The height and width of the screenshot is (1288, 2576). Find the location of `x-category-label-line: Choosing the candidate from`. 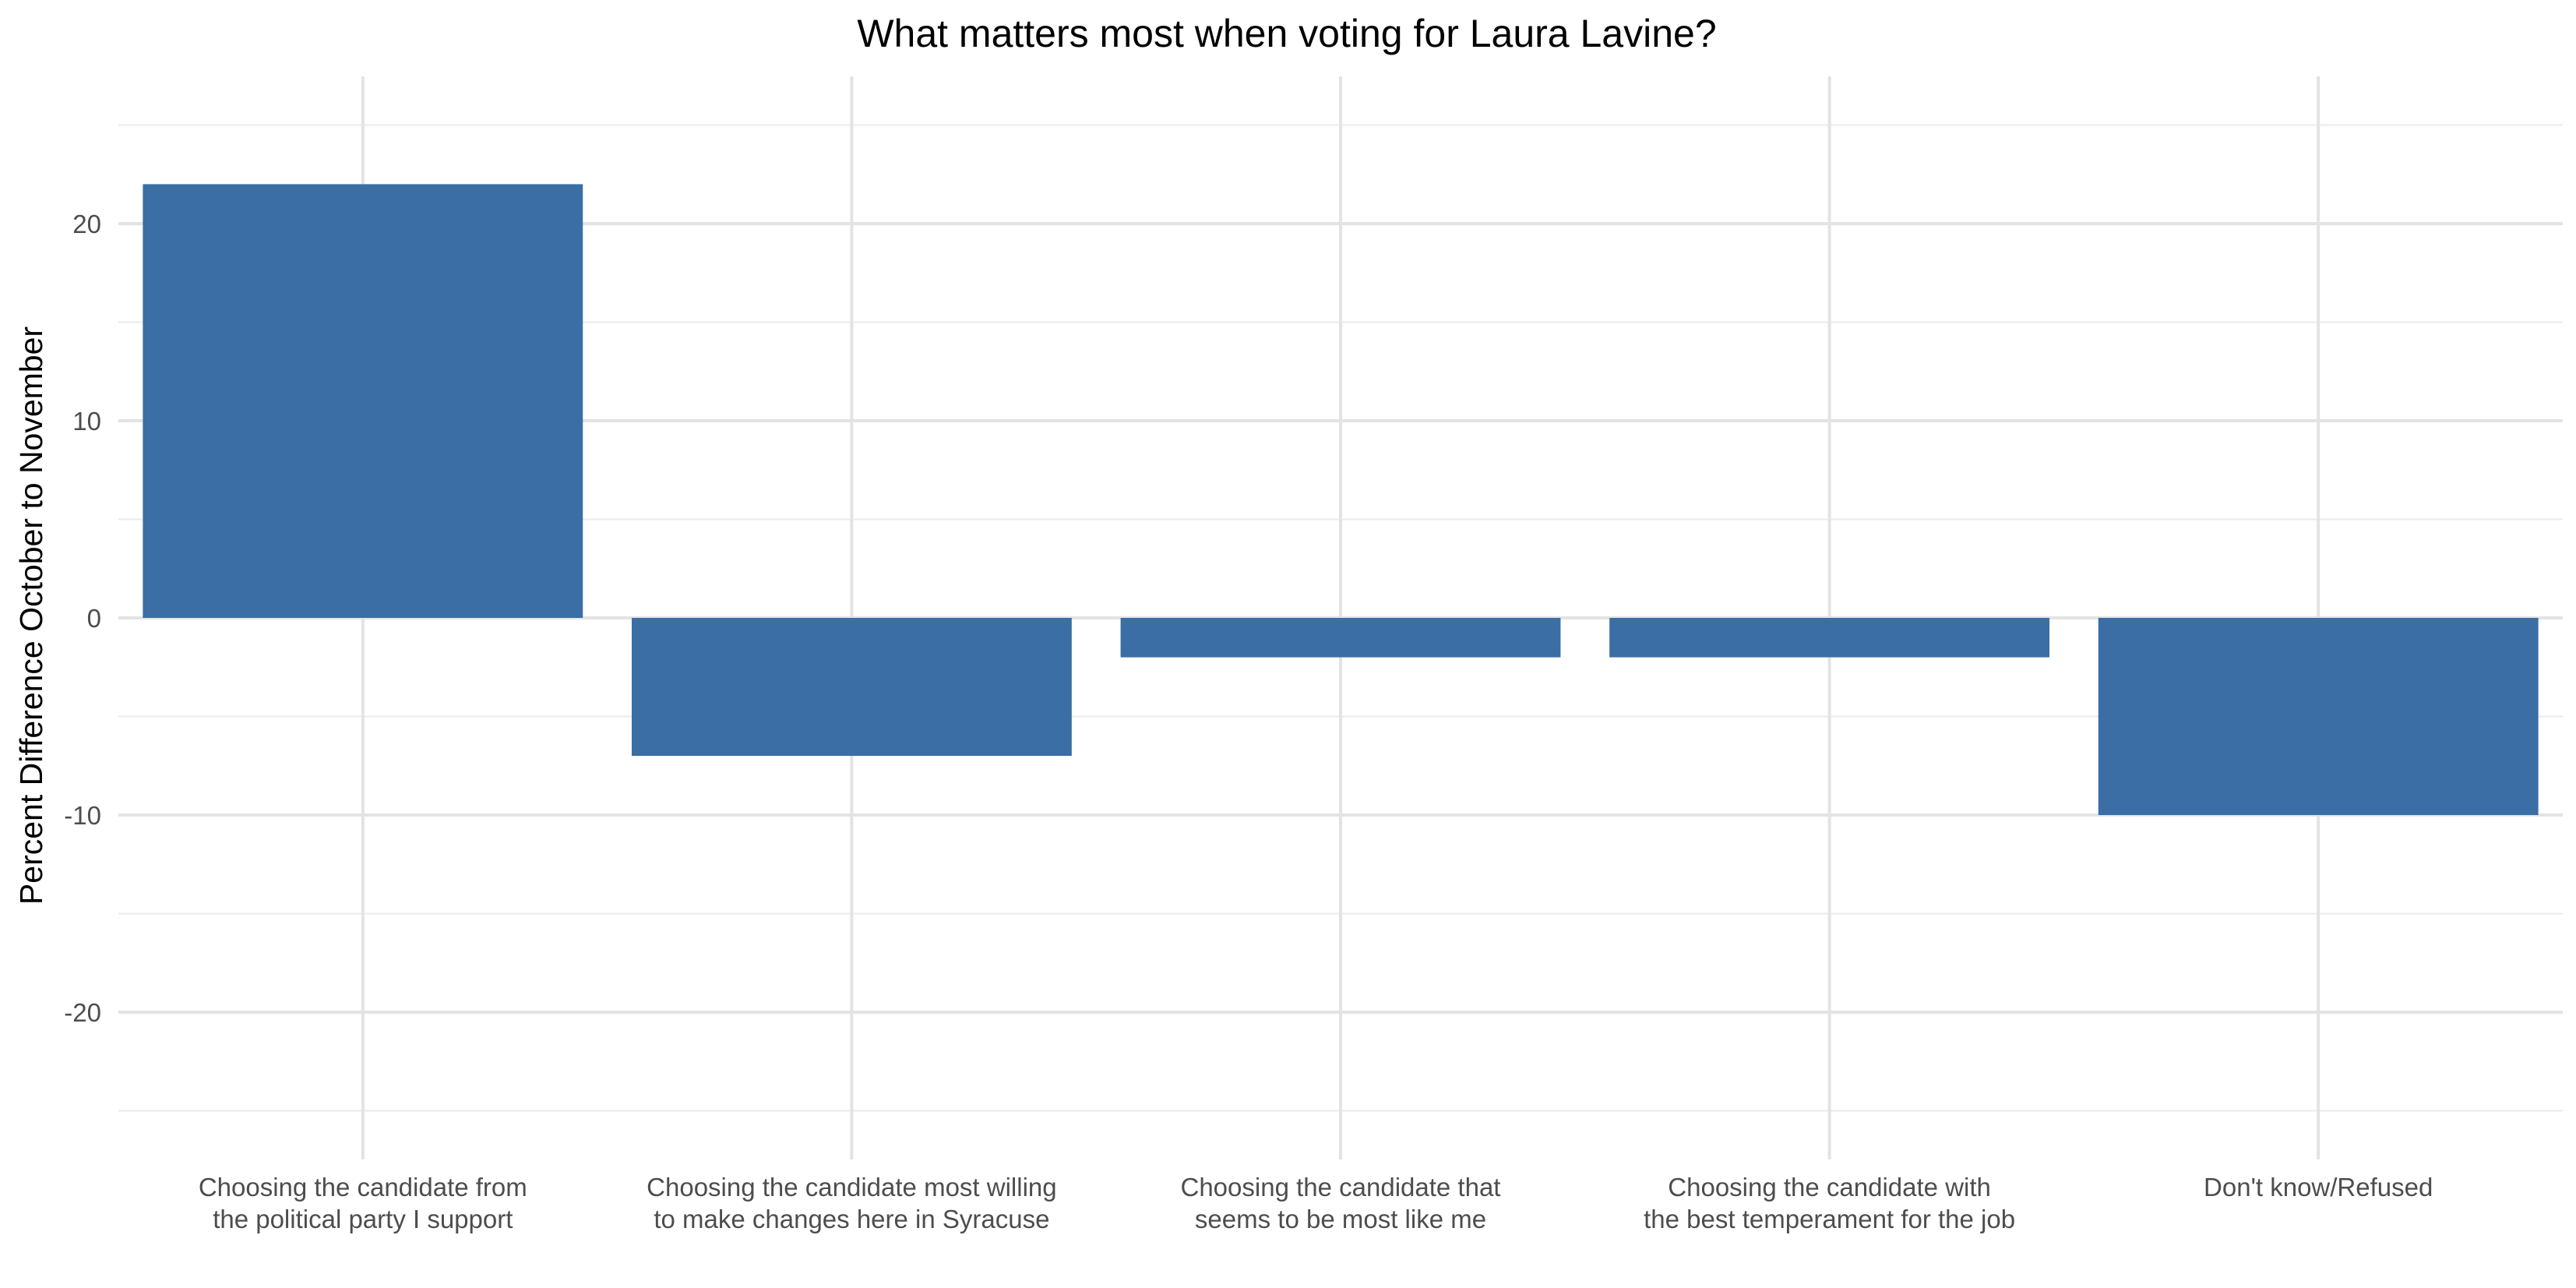

x-category-label-line: Choosing the candidate from is located at coordinates (363, 1187).